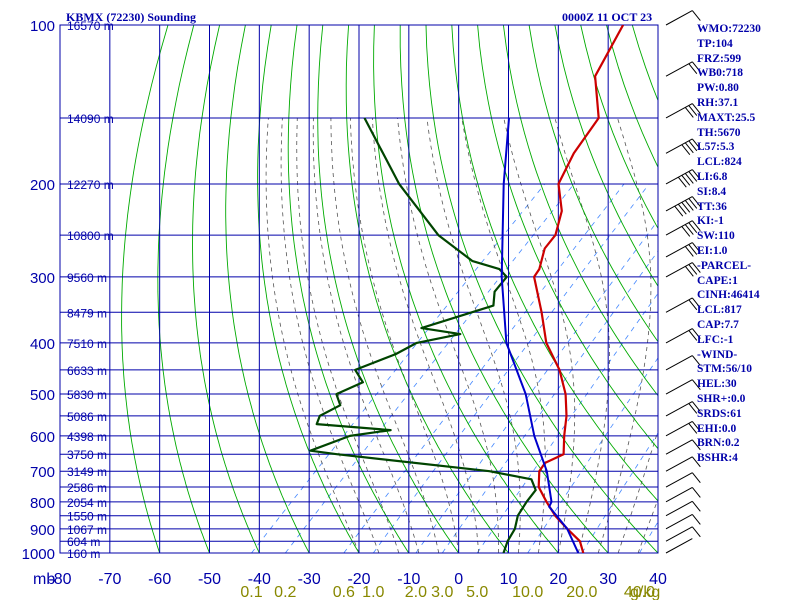 Image resolution: width=800 pixels, height=600 pixels. Describe the element at coordinates (719, 162) in the screenshot. I see `stat-line: LCL:824` at that location.